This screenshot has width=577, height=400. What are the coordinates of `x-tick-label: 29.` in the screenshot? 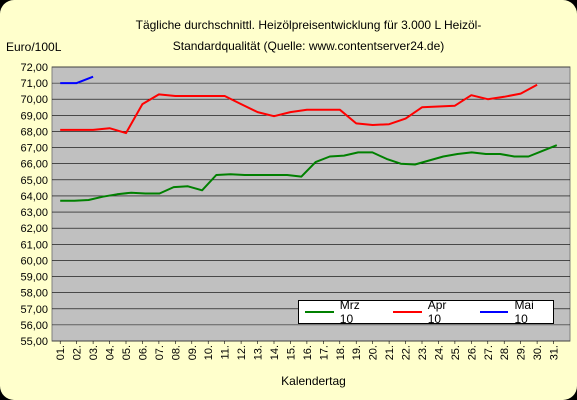 It's located at (522, 352).